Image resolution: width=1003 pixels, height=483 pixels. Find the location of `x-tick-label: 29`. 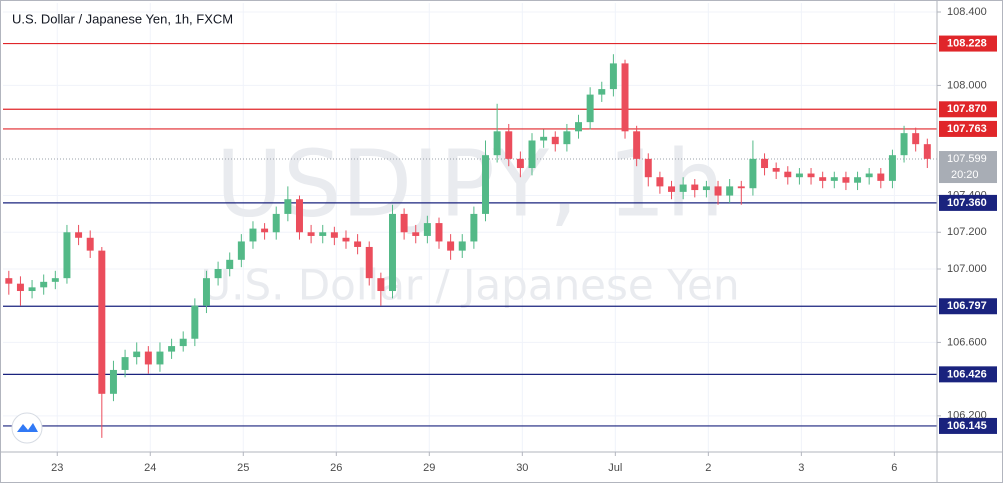

x-tick-label: 29 is located at coordinates (429, 468).